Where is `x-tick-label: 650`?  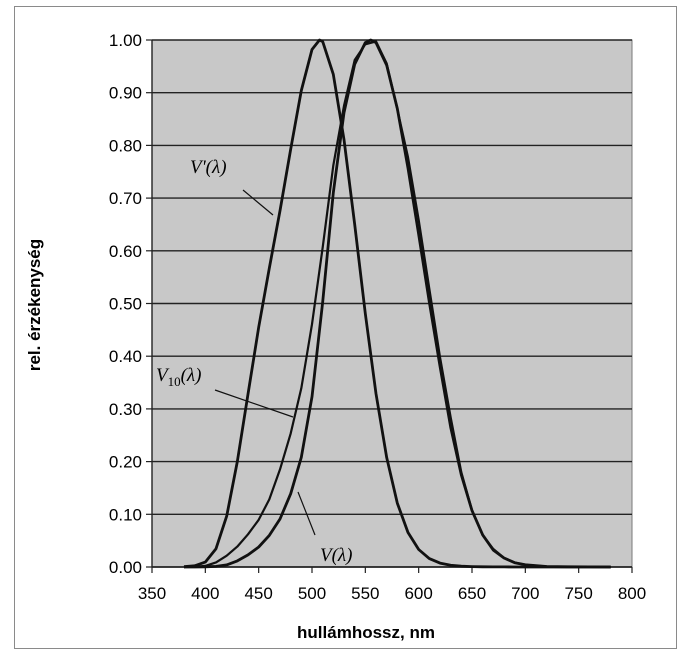
x-tick-label: 650 is located at coordinates (472, 593).